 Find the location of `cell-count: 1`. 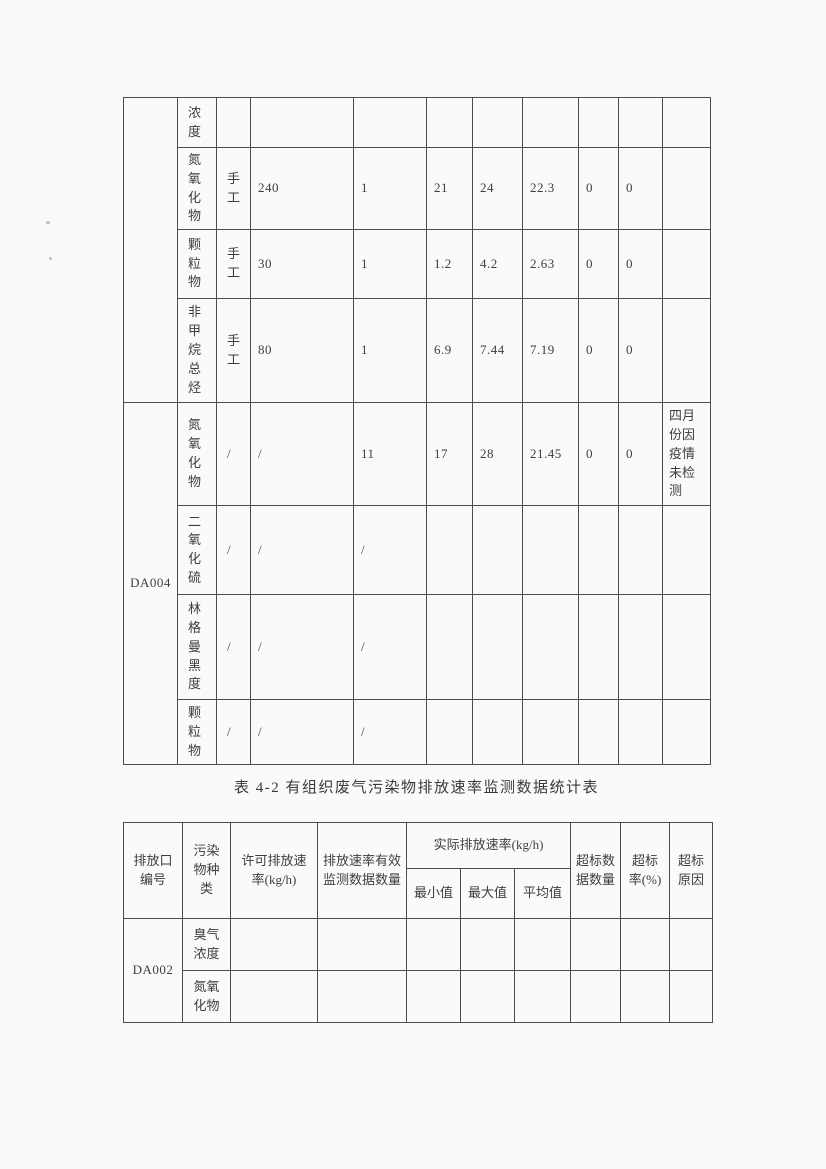

cell-count: 1 is located at coordinates (390, 350).